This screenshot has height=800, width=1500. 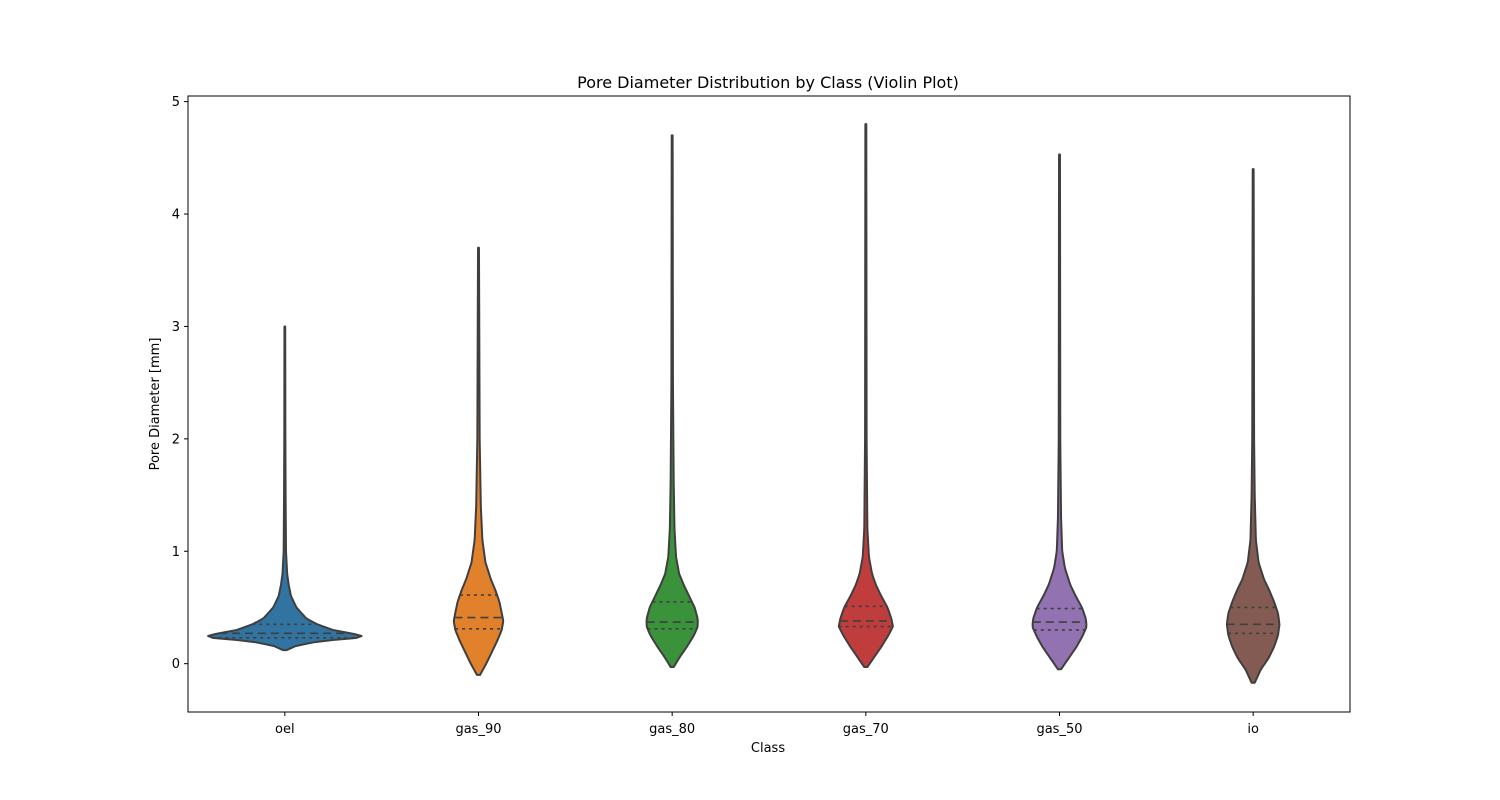 I want to click on x-tick-label-io: io, so click(x=1253, y=729).